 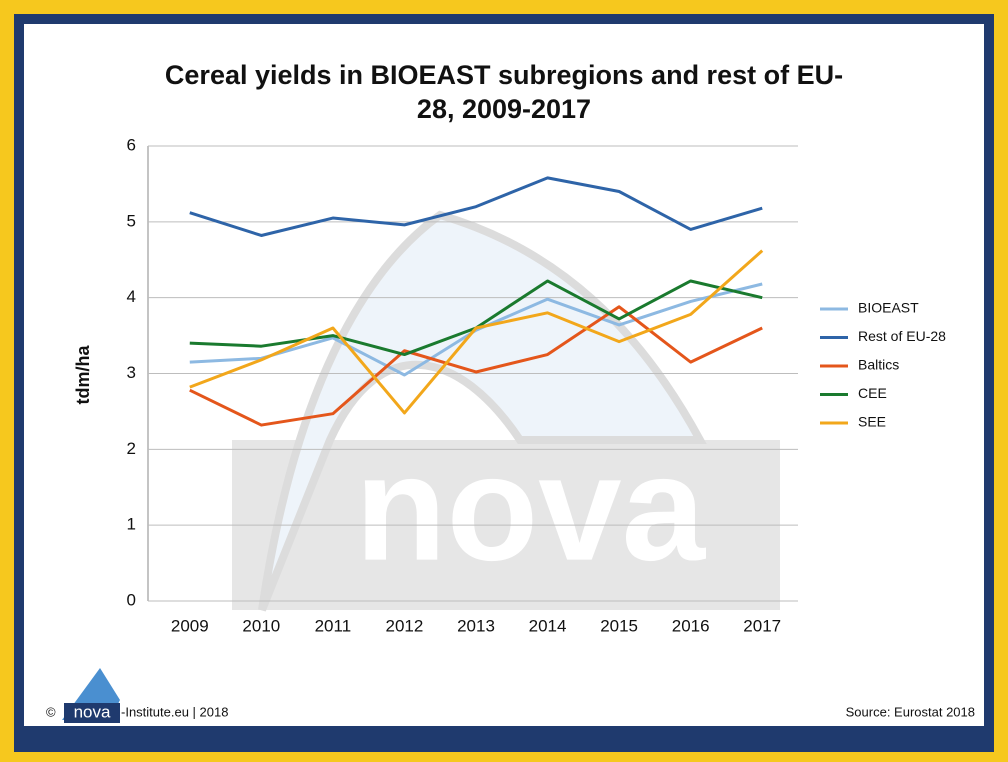 What do you see at coordinates (691, 625) in the screenshot?
I see `x-tick-label: 2016` at bounding box center [691, 625].